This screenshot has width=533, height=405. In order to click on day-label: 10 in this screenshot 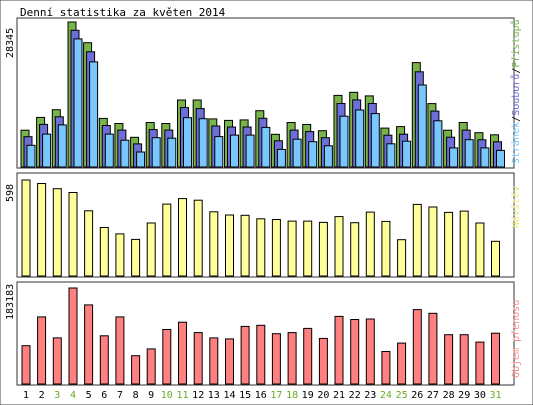, I will do `click(167, 395)`.